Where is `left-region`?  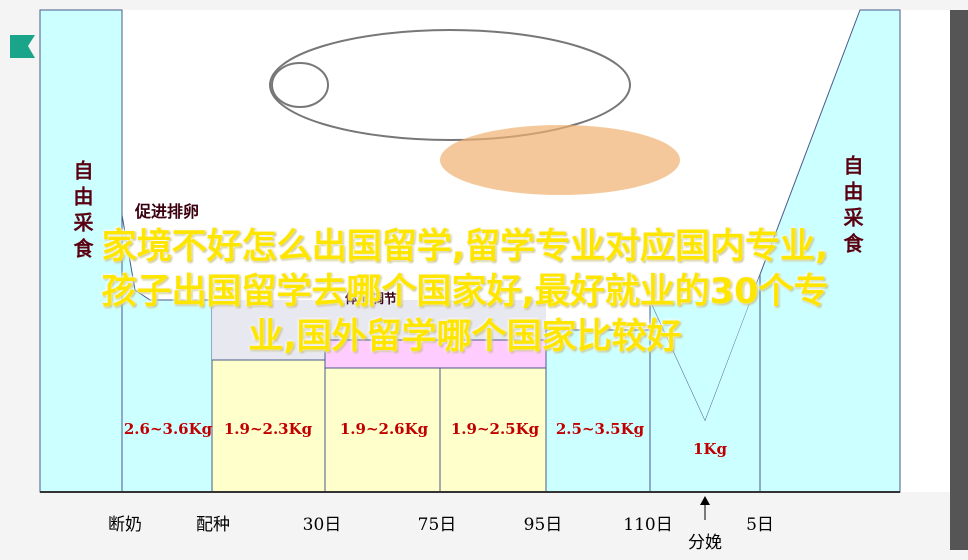 left-region is located at coordinates (81, 251).